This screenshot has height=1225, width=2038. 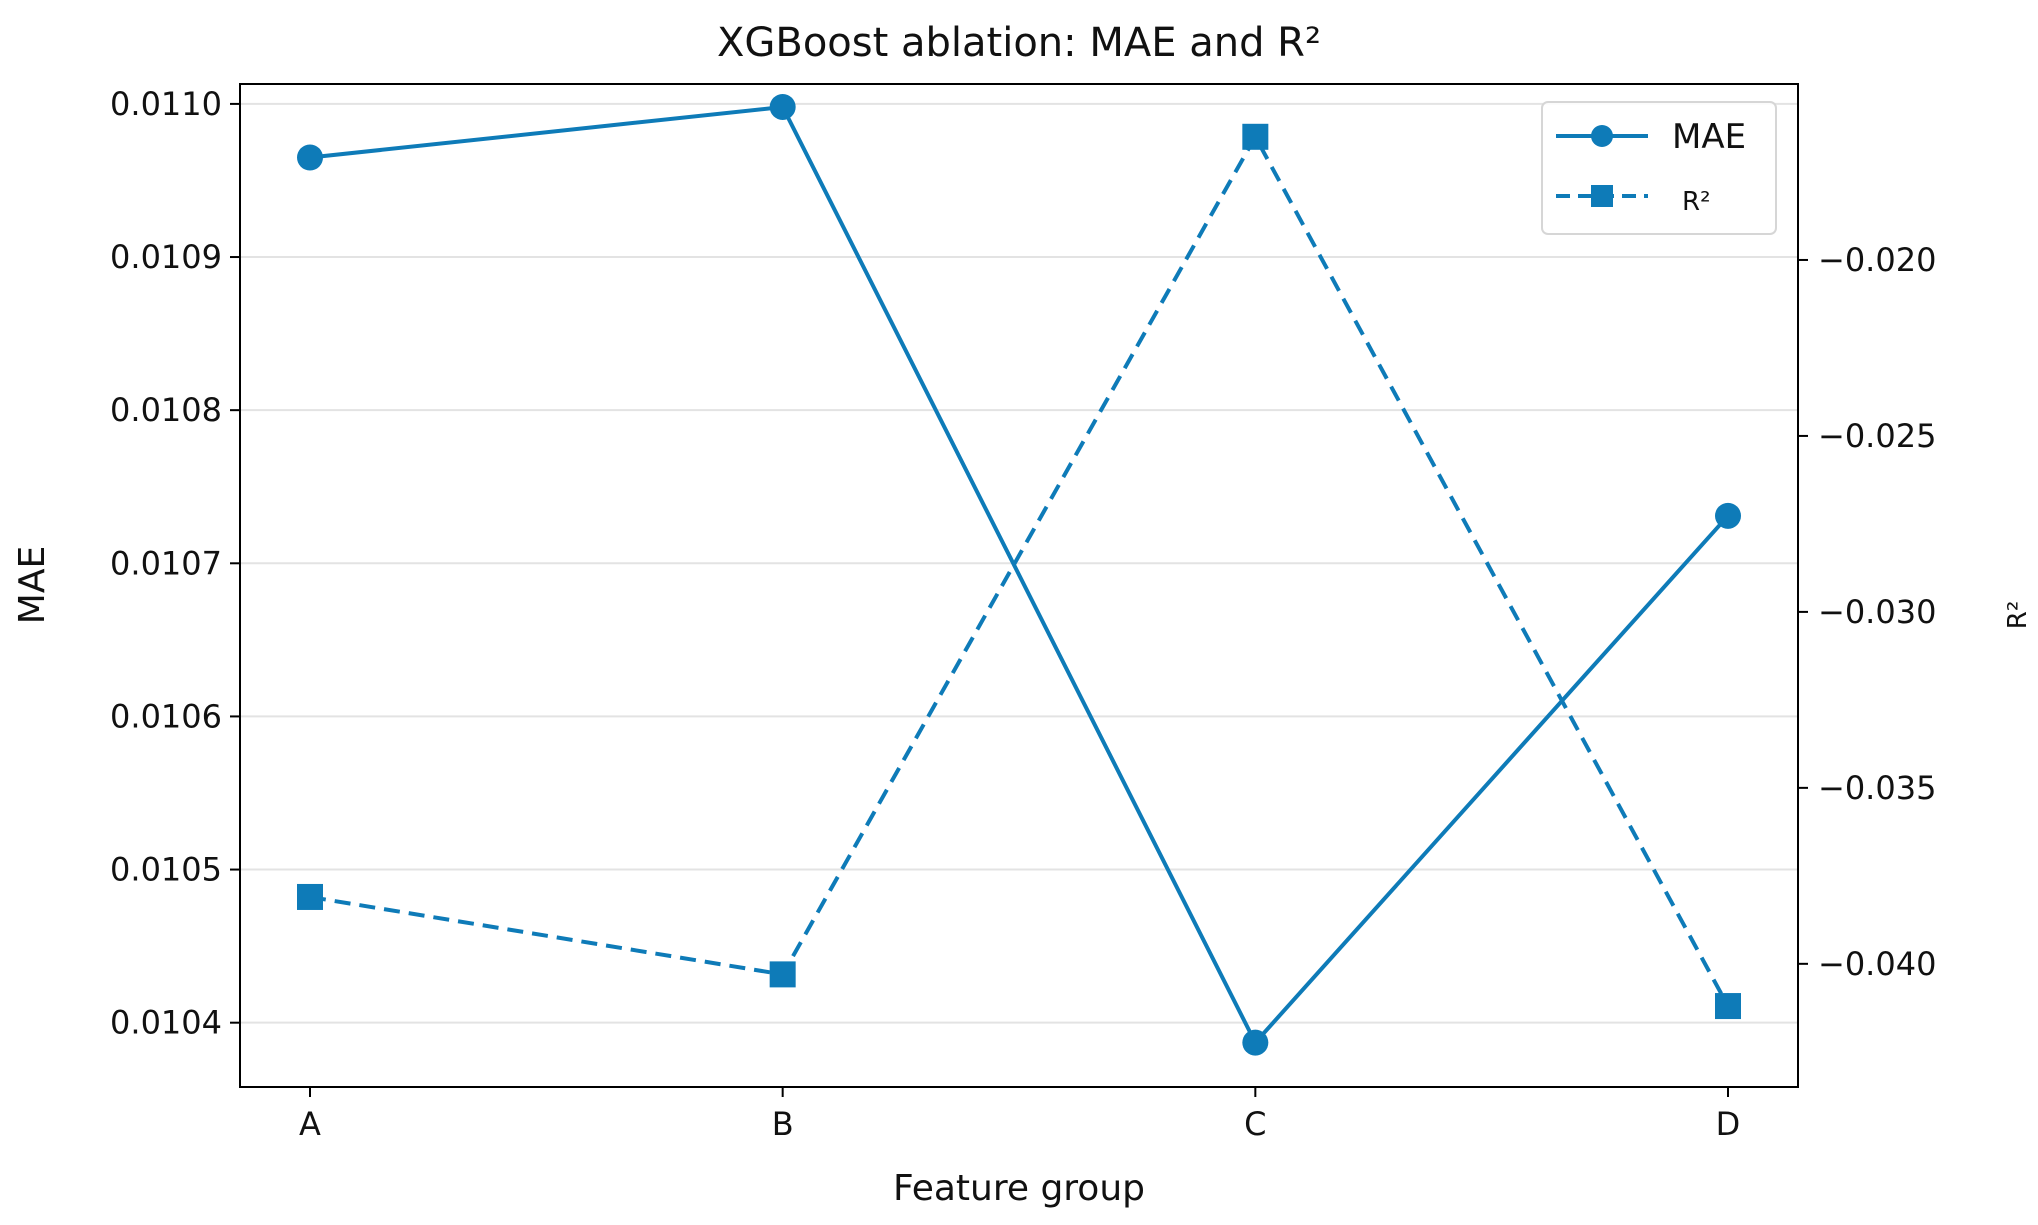 What do you see at coordinates (1877, 436) in the screenshot?
I see `y2-tick-label: −0.025` at bounding box center [1877, 436].